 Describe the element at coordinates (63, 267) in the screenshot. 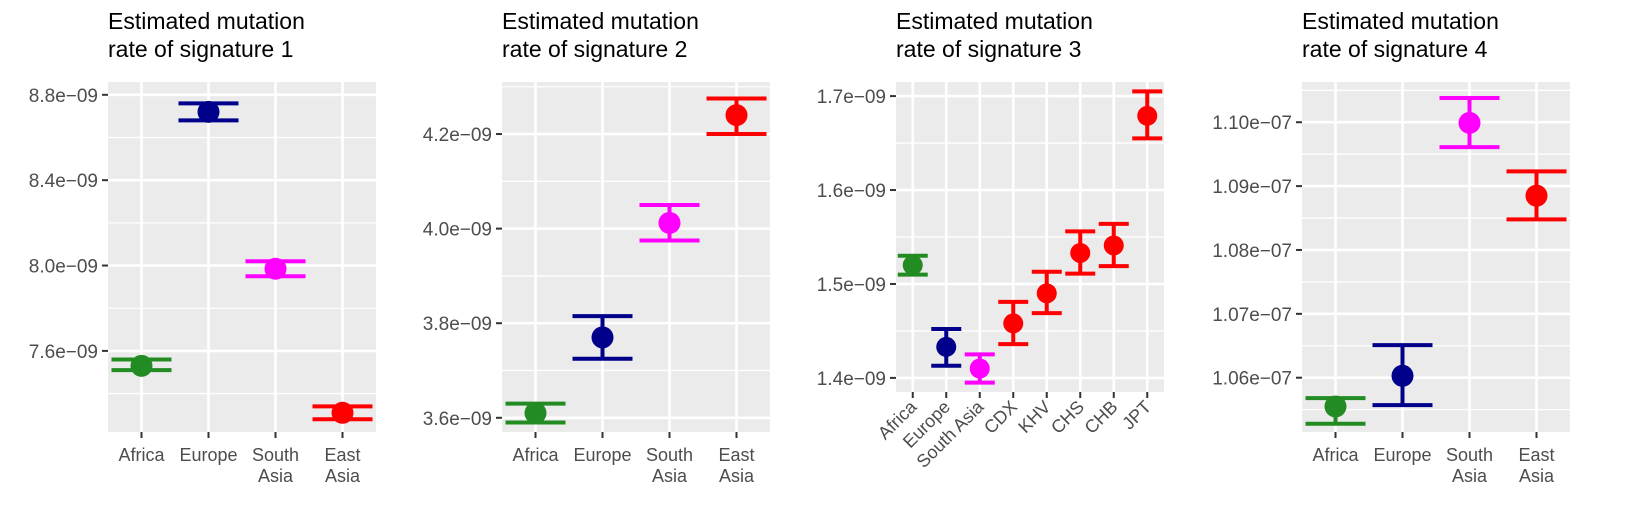

I see `y-tick-label: 8.0e−09` at that location.